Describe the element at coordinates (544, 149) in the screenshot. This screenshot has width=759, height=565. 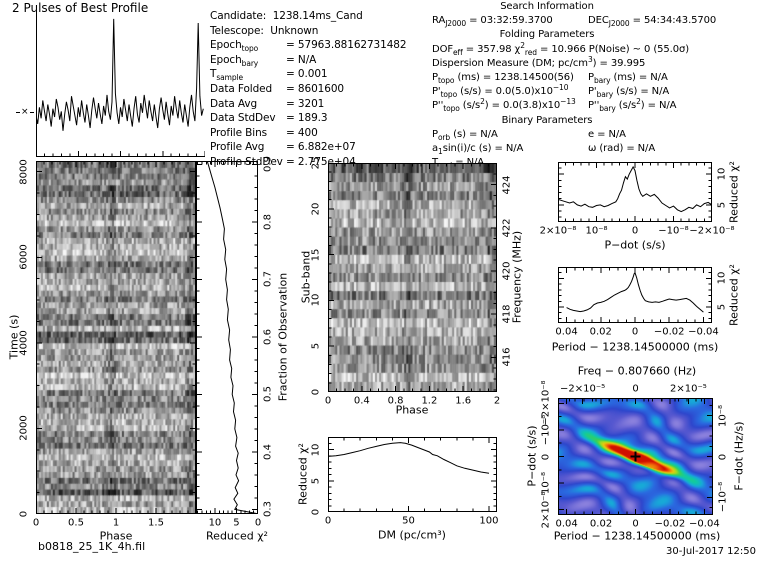
I see `text-row: a1sin(i)/c (s) = N/A ω (rad) = N/A` at that location.